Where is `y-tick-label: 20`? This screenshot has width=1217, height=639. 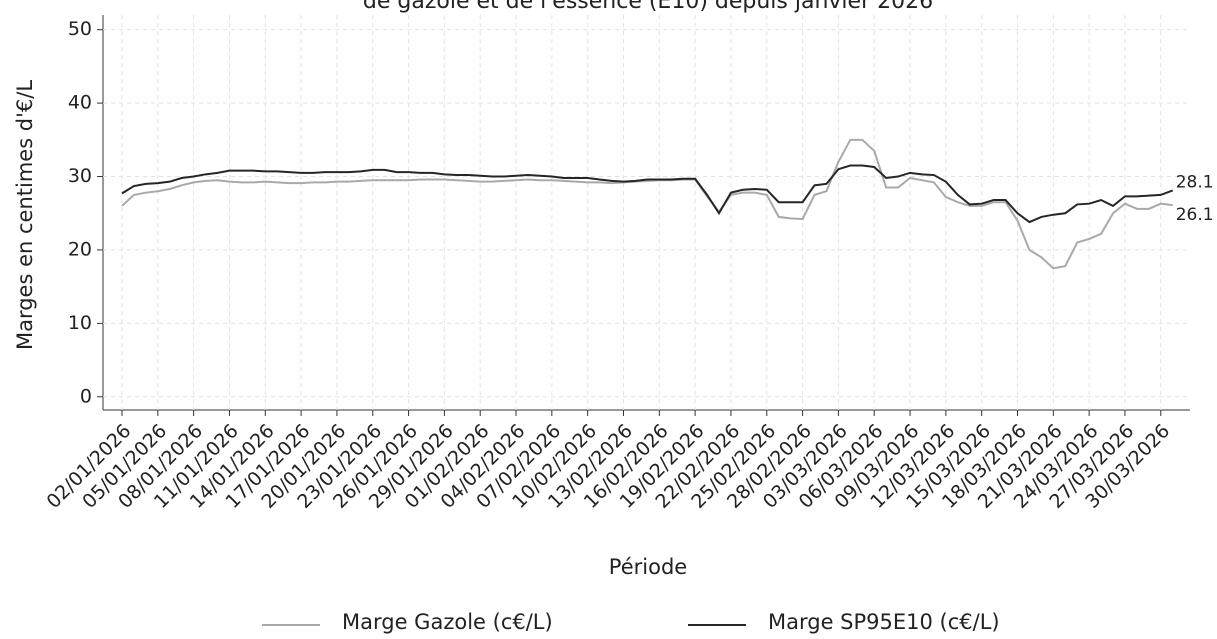 y-tick-label: 20 is located at coordinates (80, 249).